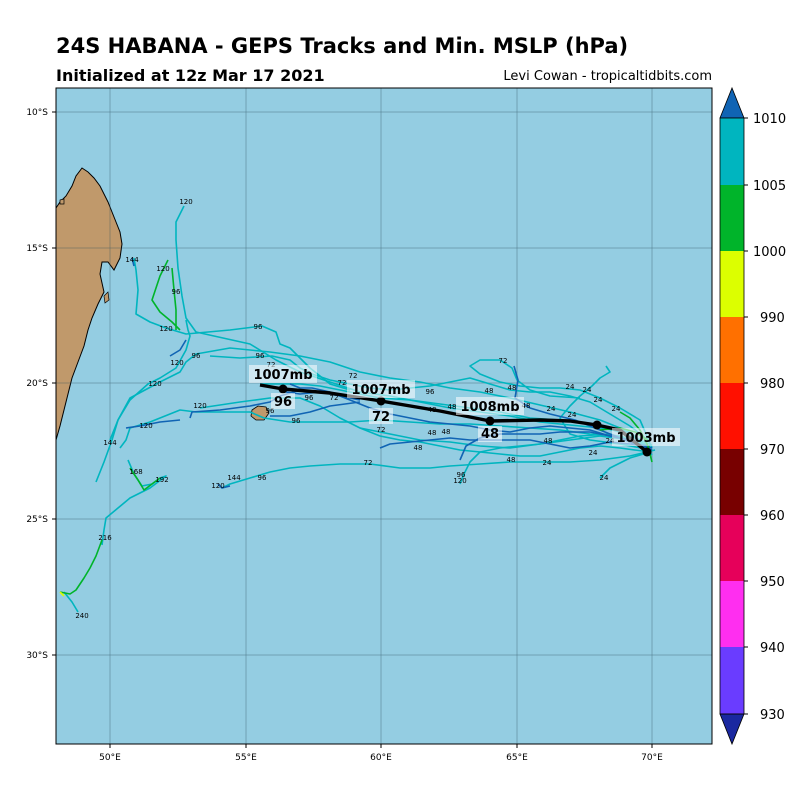 The image size is (800, 800). What do you see at coordinates (283, 402) in the screenshot?
I see `mean-hour-label-96: 96` at bounding box center [283, 402].